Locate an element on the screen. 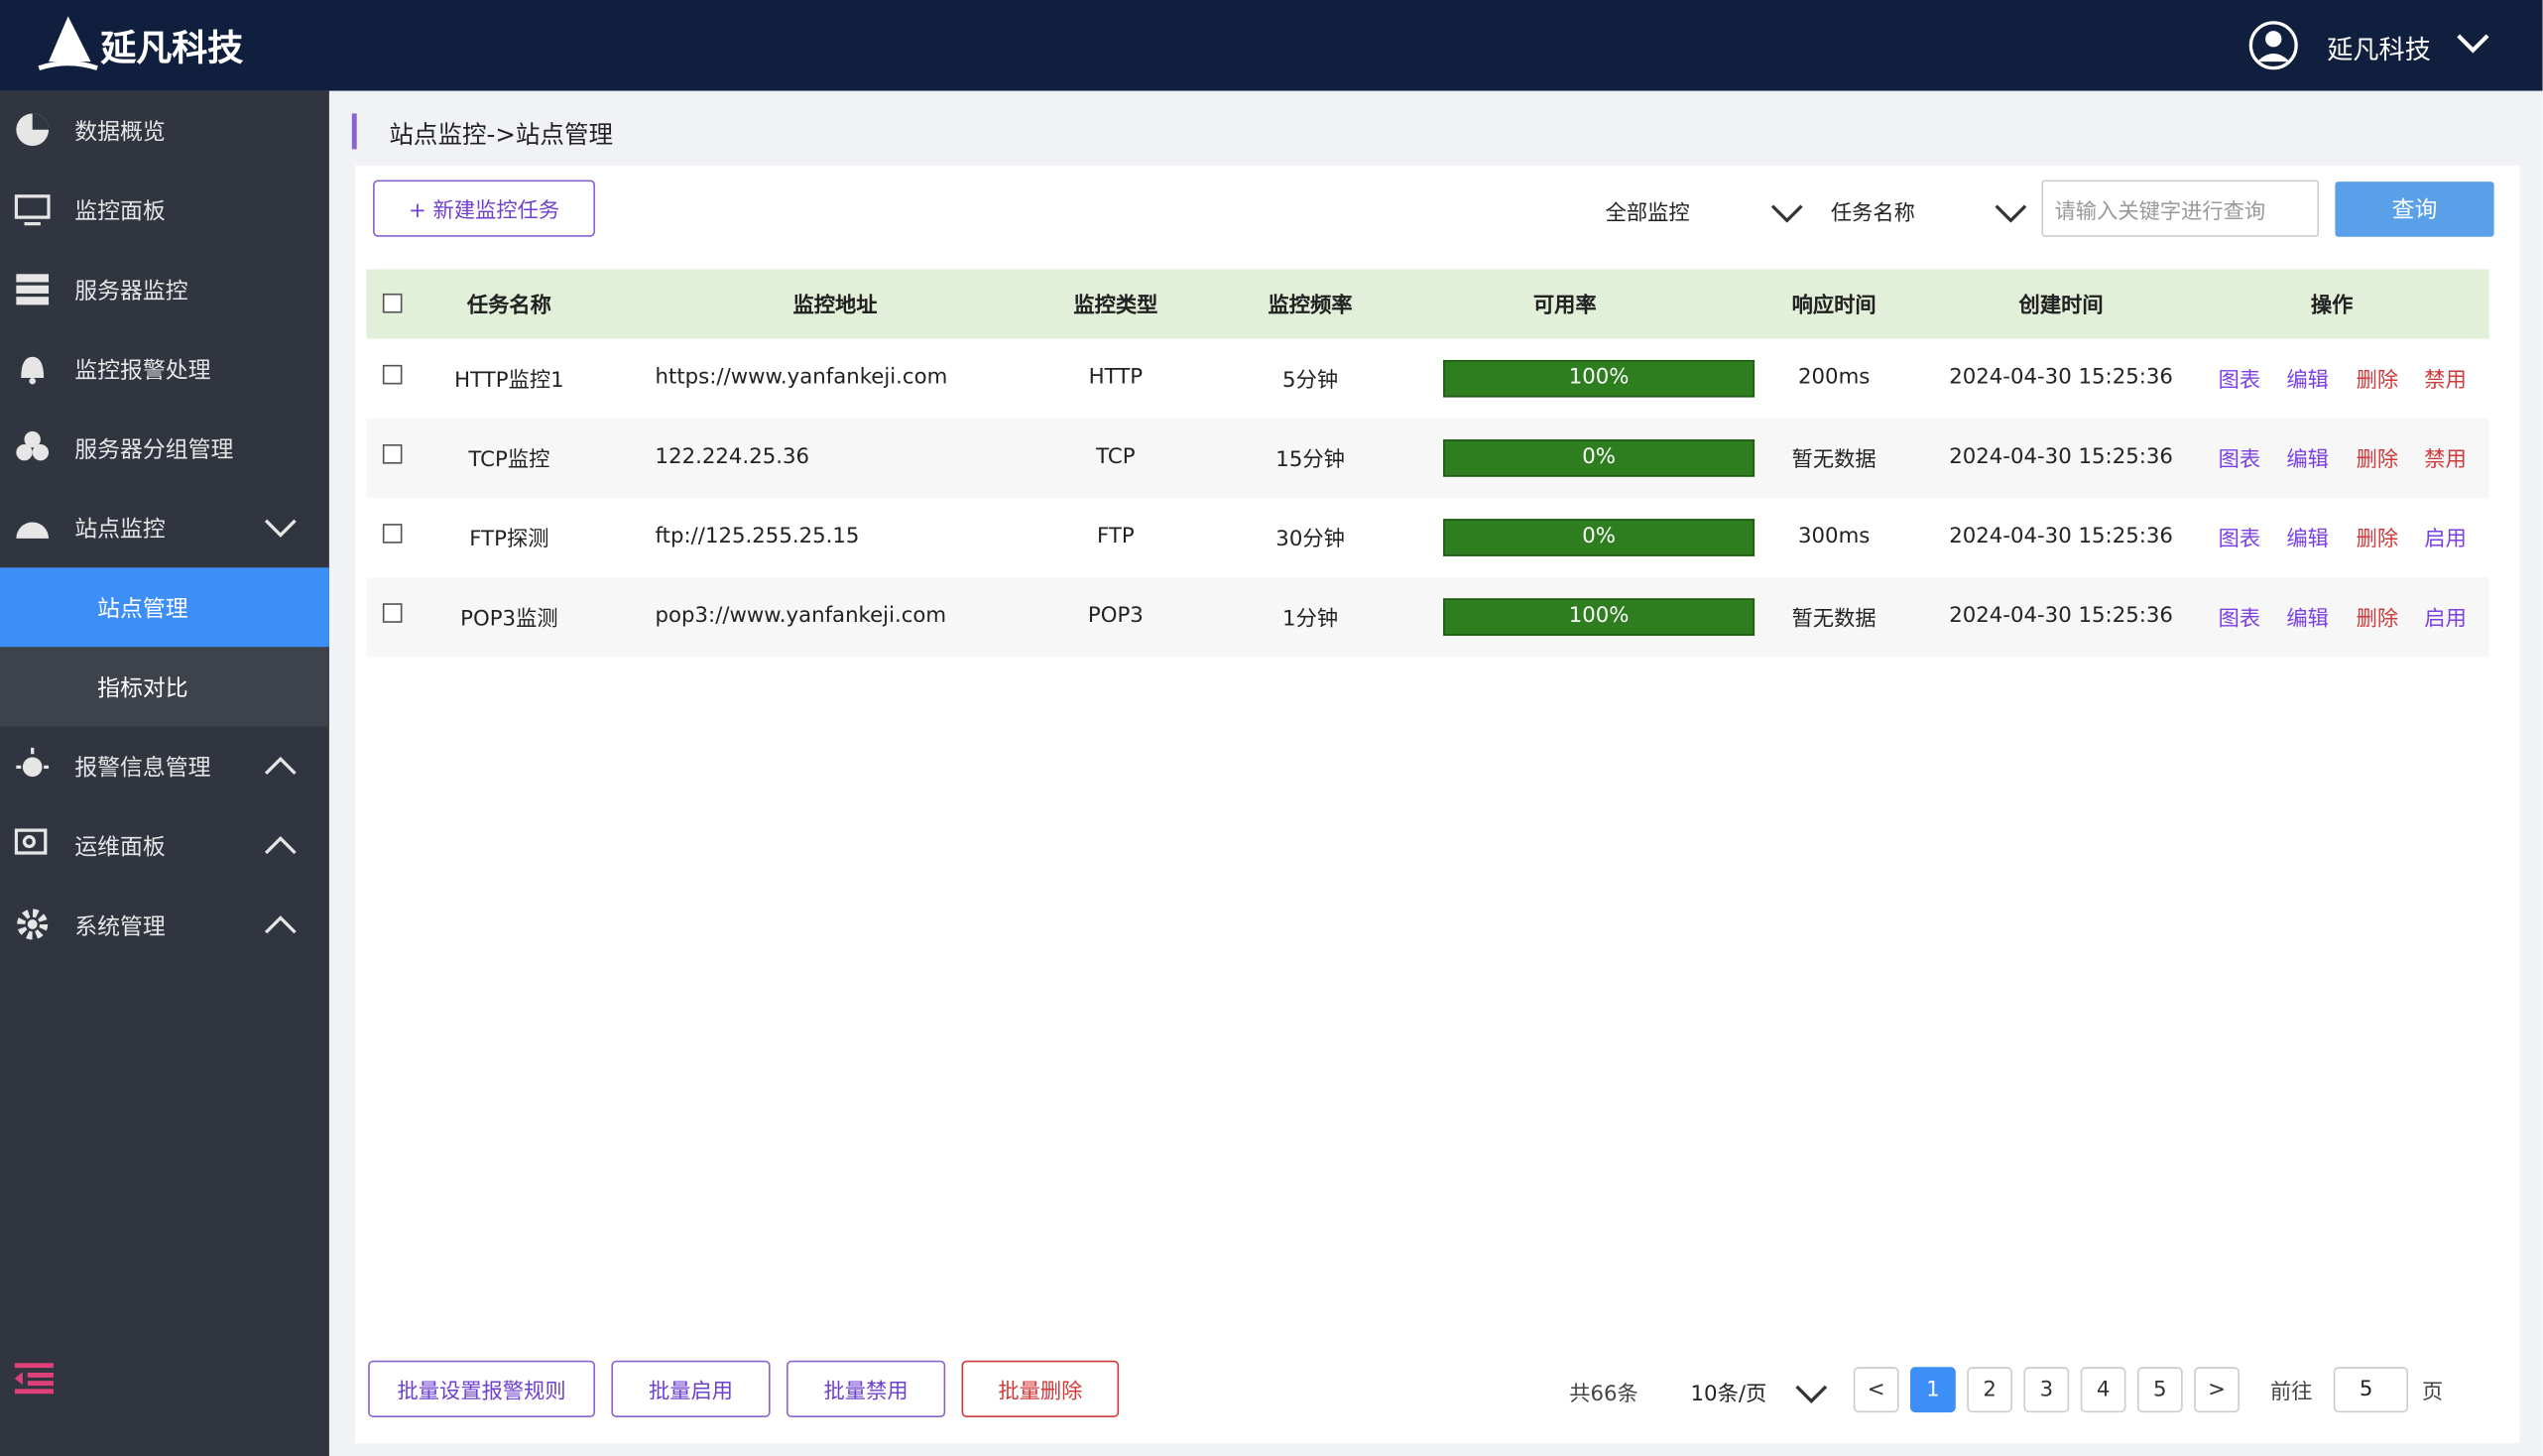  submenu-label: 指标对比 is located at coordinates (142, 688).